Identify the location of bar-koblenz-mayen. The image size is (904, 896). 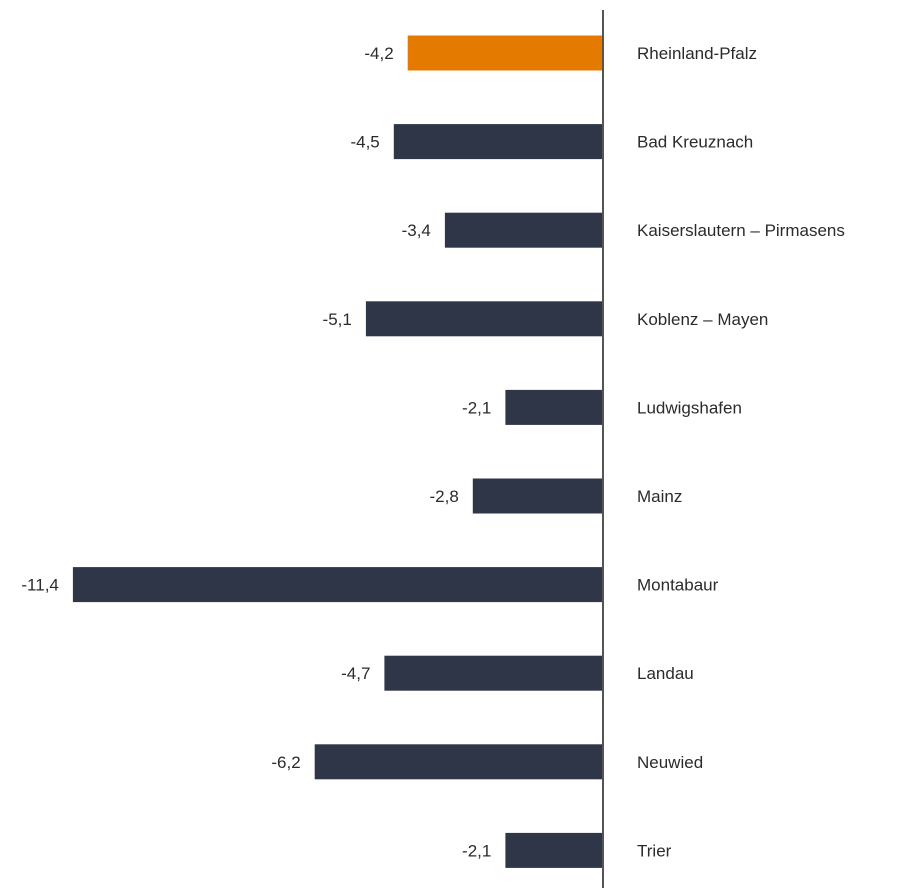
(484, 319).